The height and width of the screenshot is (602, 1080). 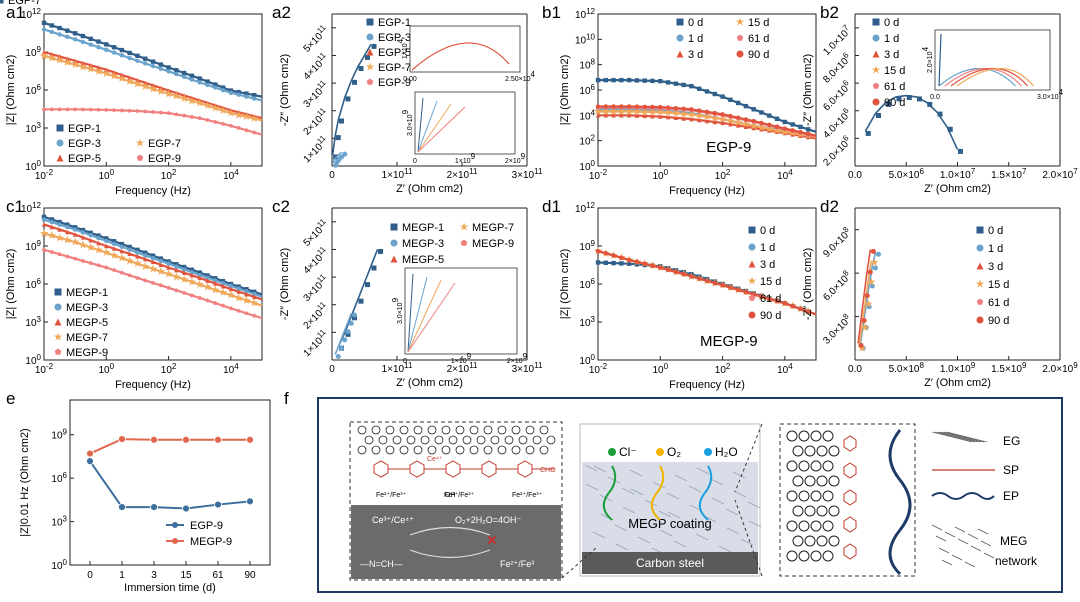 What do you see at coordinates (231, 175) in the screenshot?
I see `x-tick-label: 10⁴` at bounding box center [231, 175].